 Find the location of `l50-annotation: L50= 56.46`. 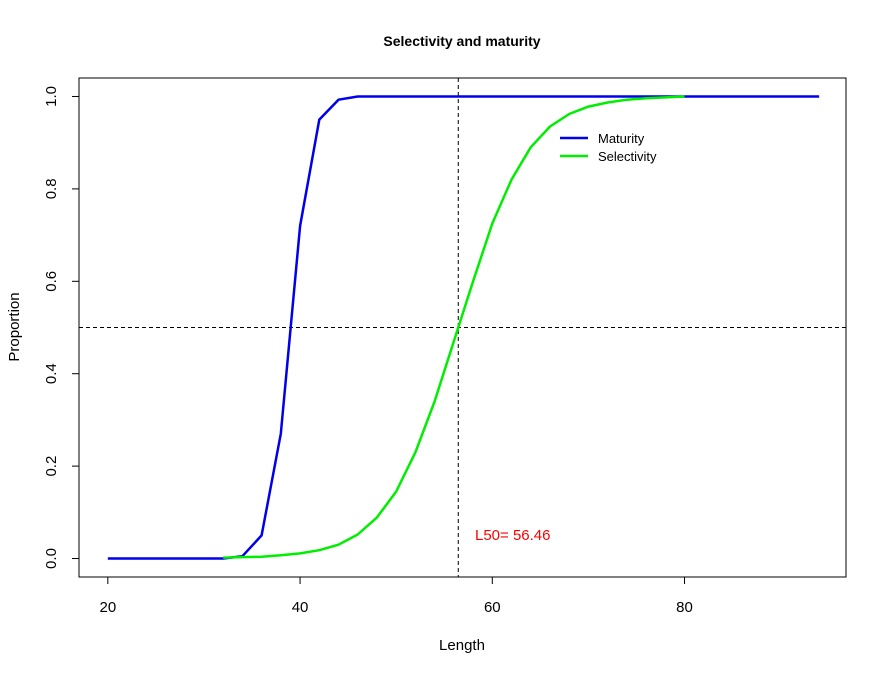

l50-annotation: L50= 56.46 is located at coordinates (513, 535).